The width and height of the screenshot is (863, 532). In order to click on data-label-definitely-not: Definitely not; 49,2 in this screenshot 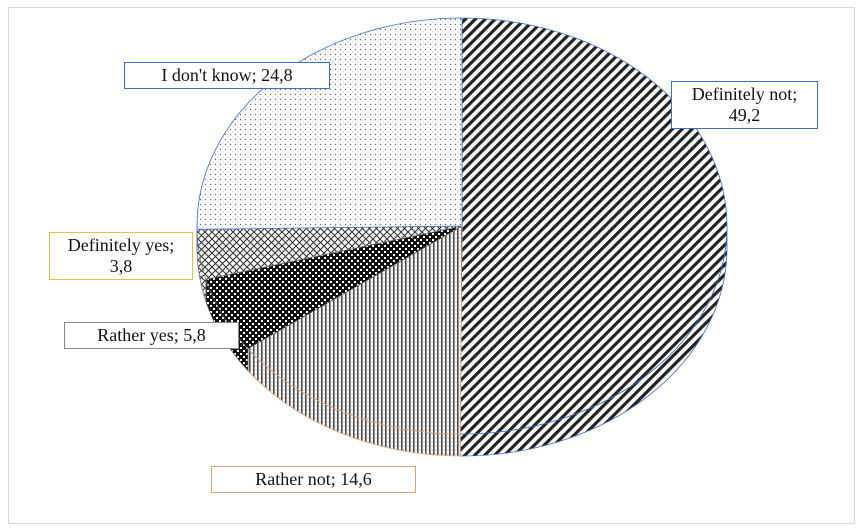, I will do `click(744, 105)`.